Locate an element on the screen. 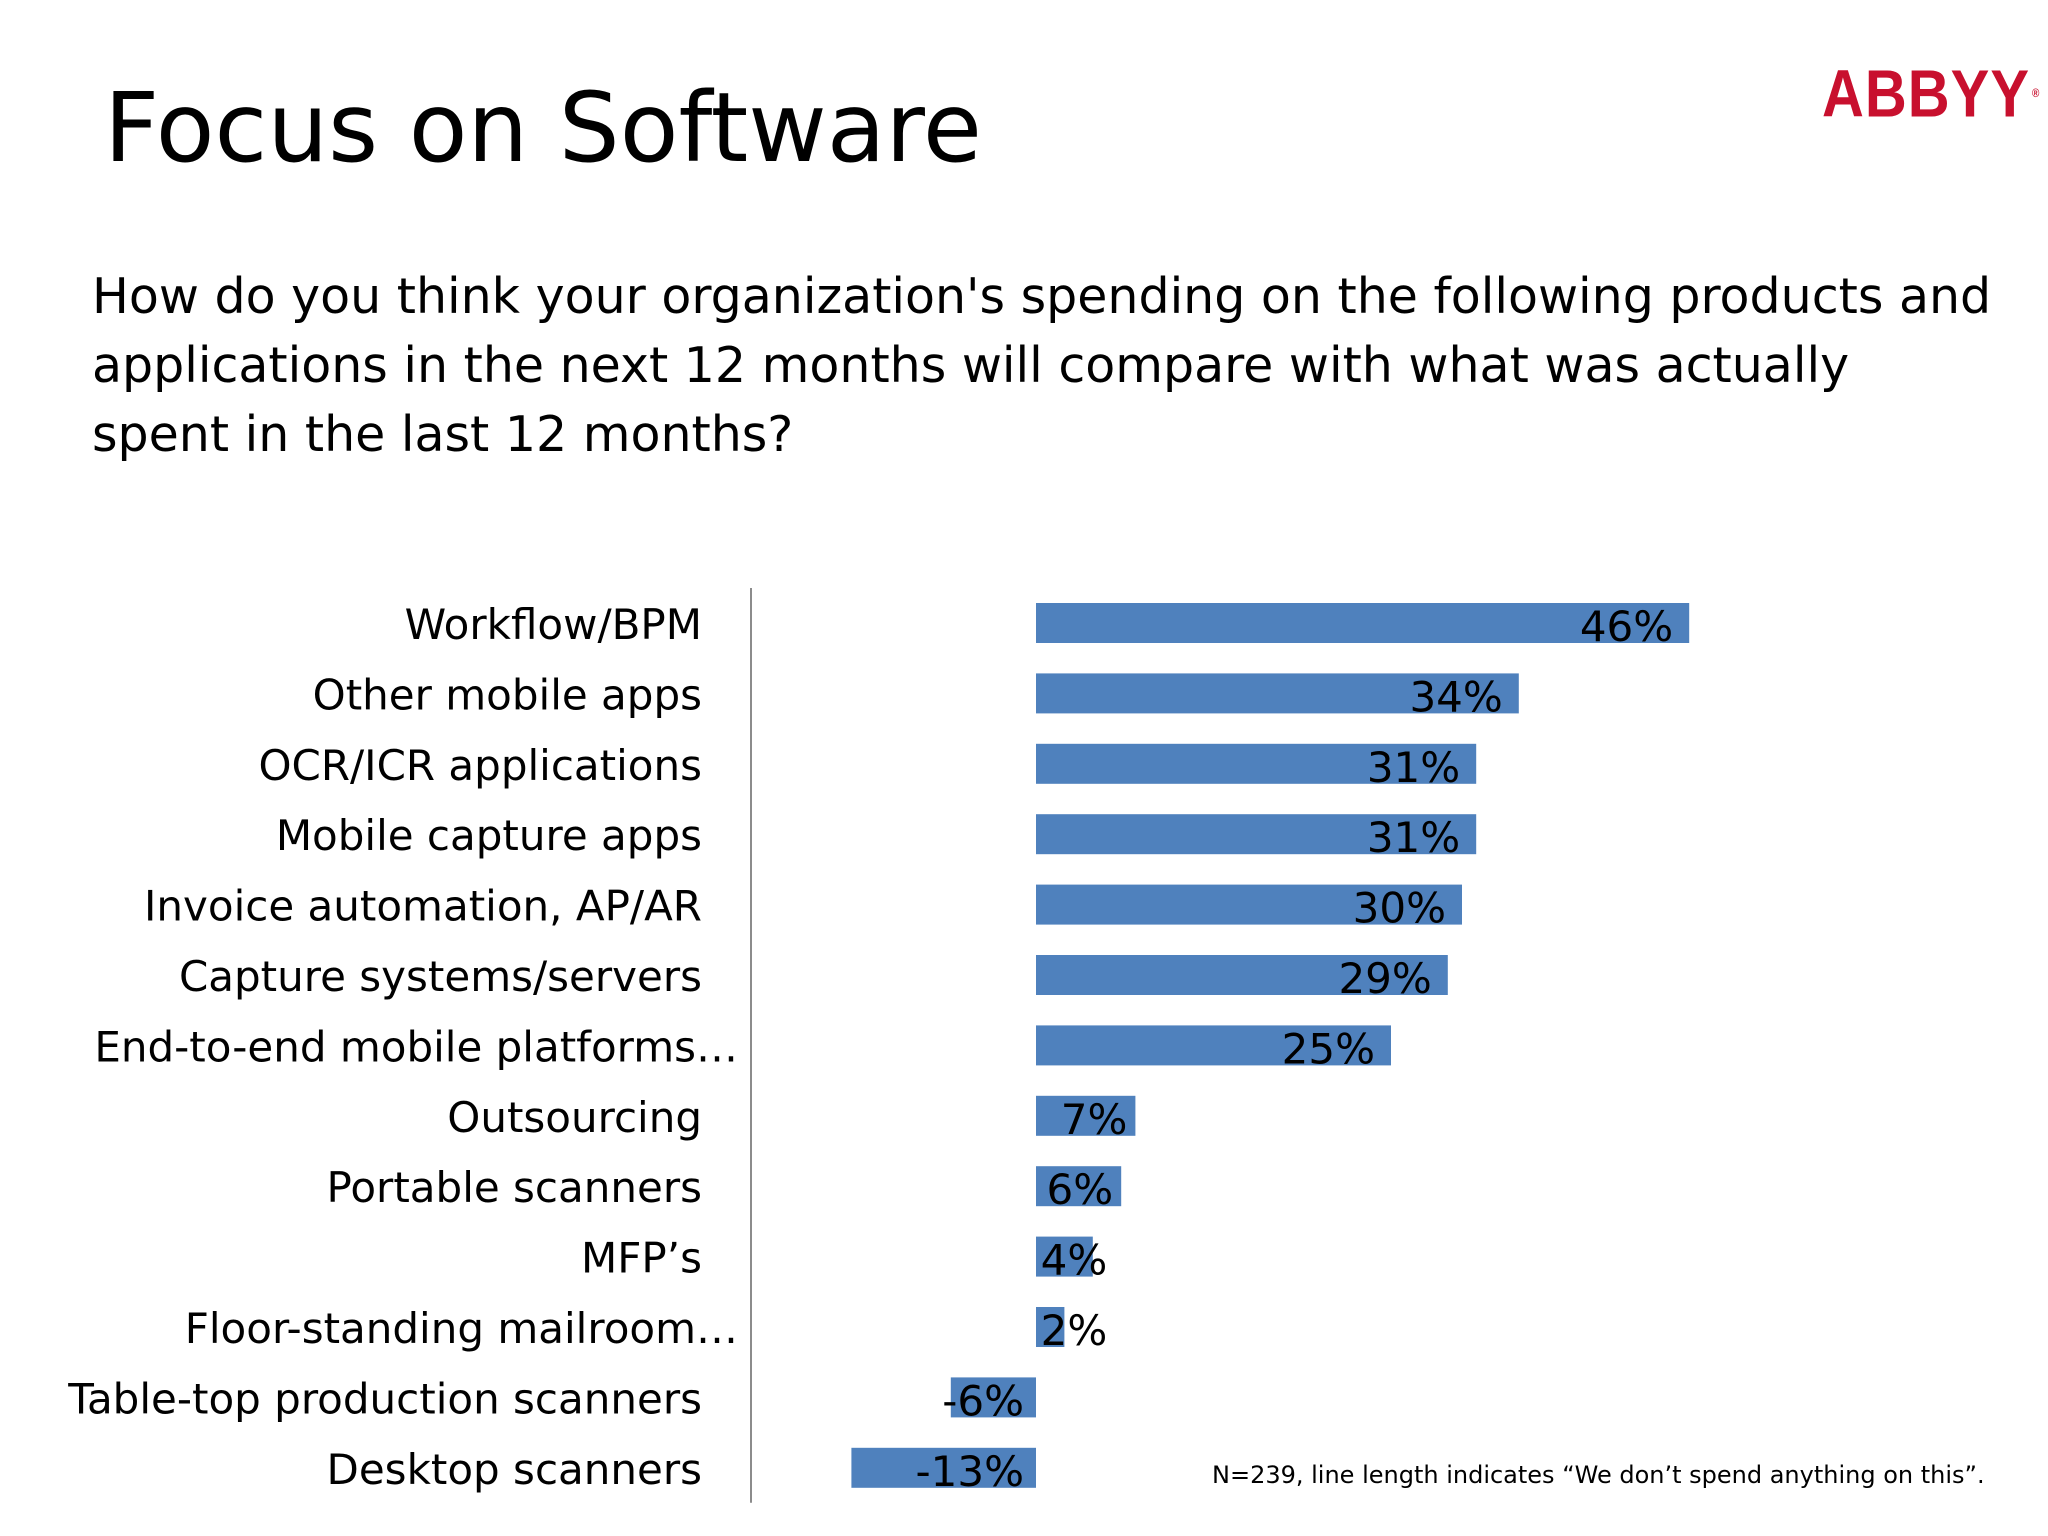  data-label: 4% is located at coordinates (1074, 1260).